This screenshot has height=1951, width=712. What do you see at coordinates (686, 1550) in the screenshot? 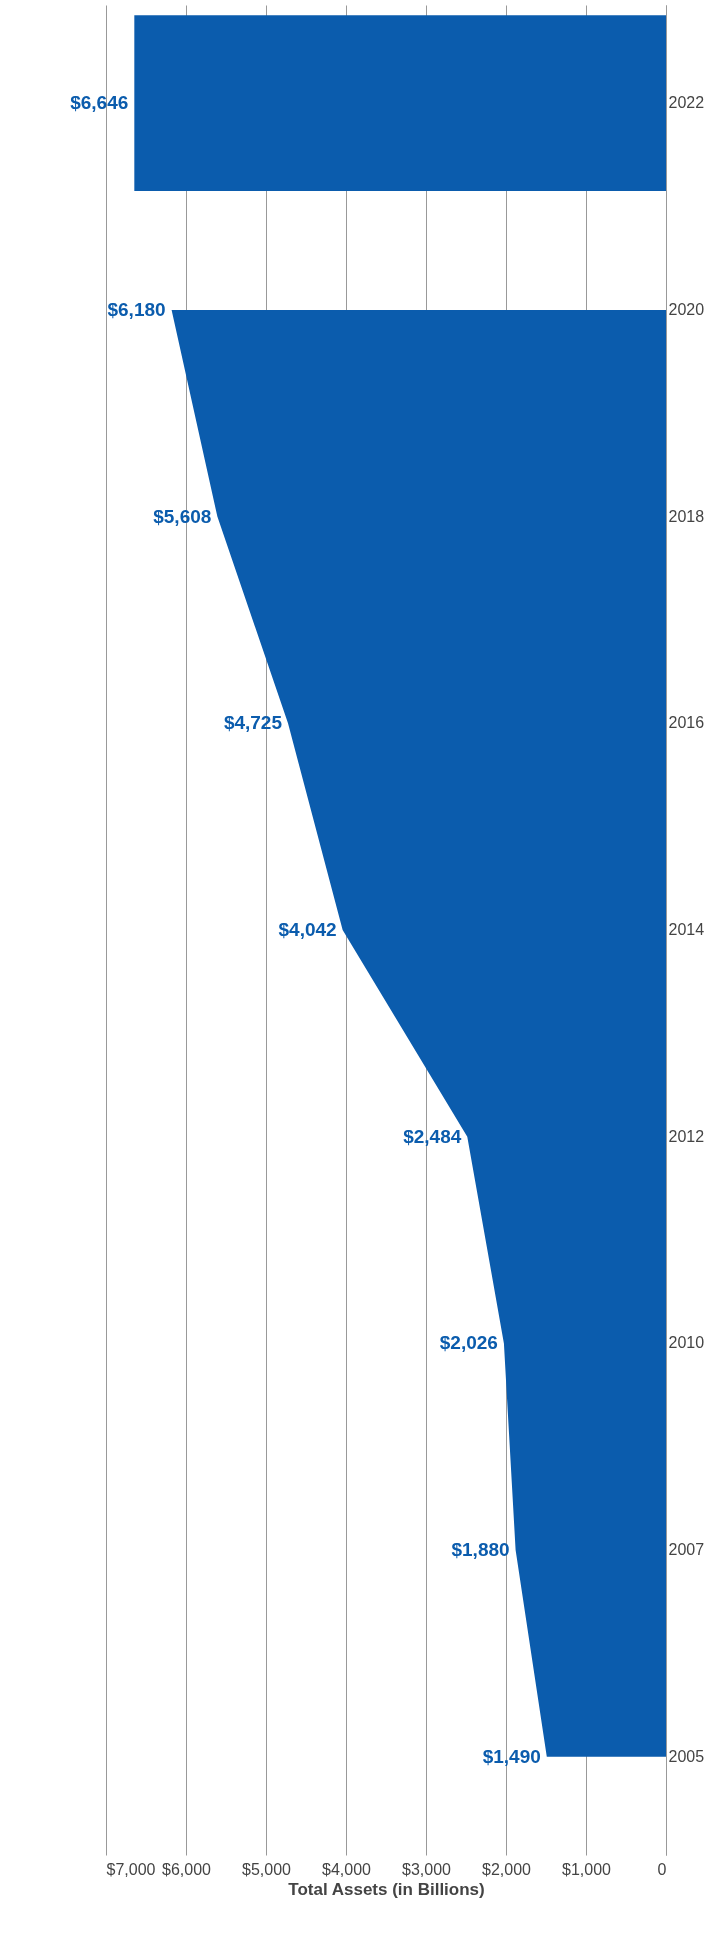
I see `y-tick-label: 2007` at bounding box center [686, 1550].